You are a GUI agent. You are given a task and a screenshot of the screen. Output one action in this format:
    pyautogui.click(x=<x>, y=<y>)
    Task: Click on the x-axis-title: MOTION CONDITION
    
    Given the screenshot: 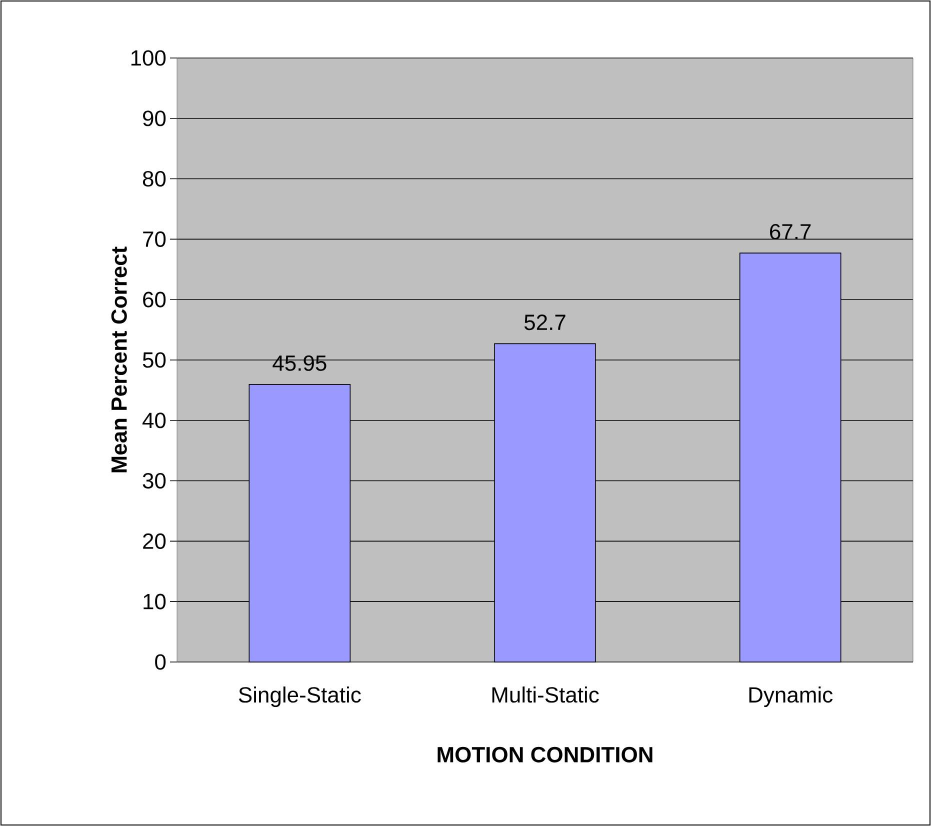 What is the action you would take?
    pyautogui.click(x=545, y=754)
    